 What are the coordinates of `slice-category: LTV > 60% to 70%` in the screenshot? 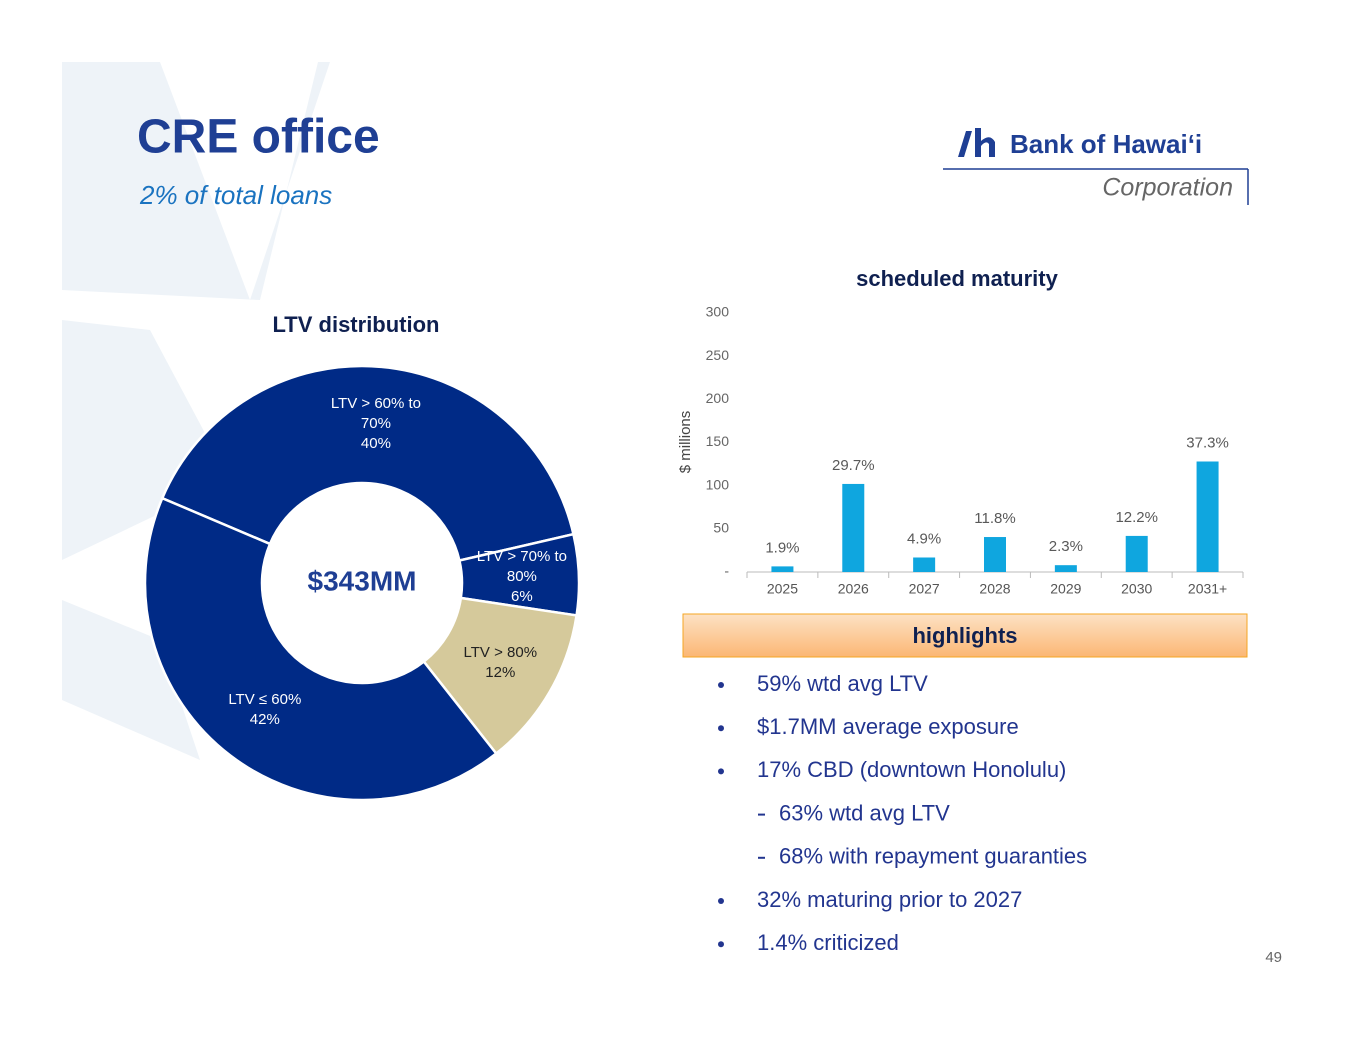 It's located at (376, 413).